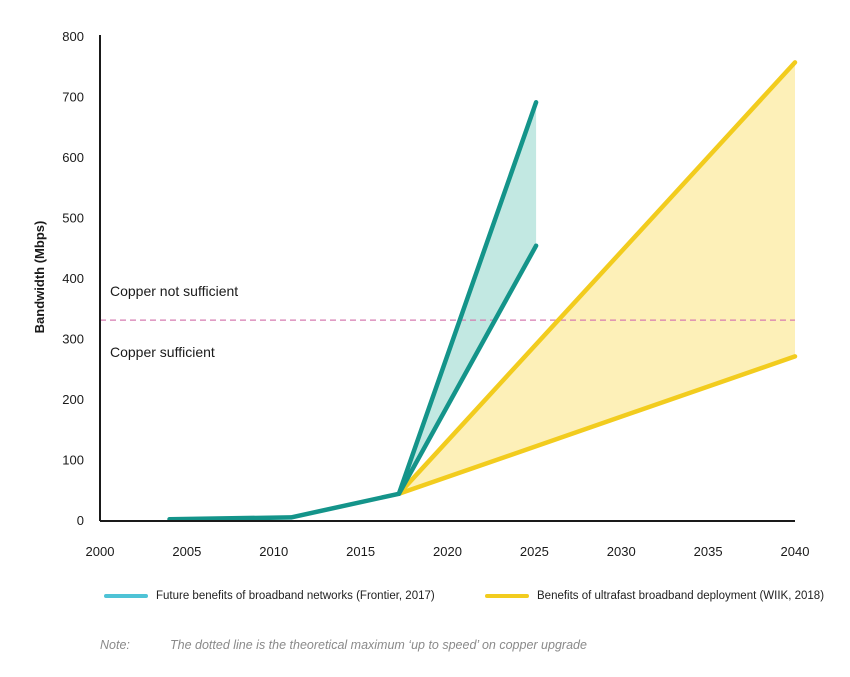 The height and width of the screenshot is (677, 850). Describe the element at coordinates (273, 551) in the screenshot. I see `x-tick-label: 2010` at that location.